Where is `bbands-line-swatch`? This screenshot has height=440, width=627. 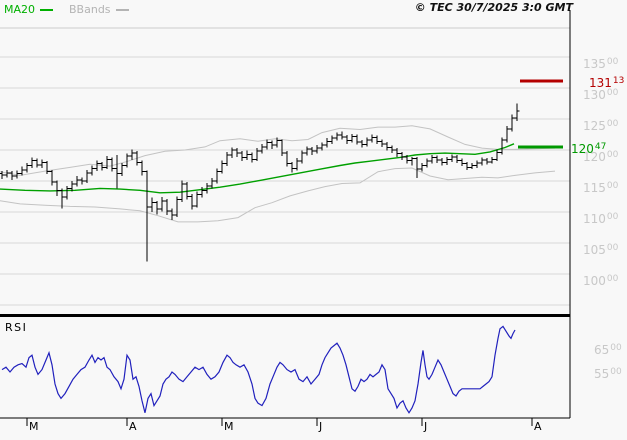
bbands-line-swatch is located at coordinates (122, 9).